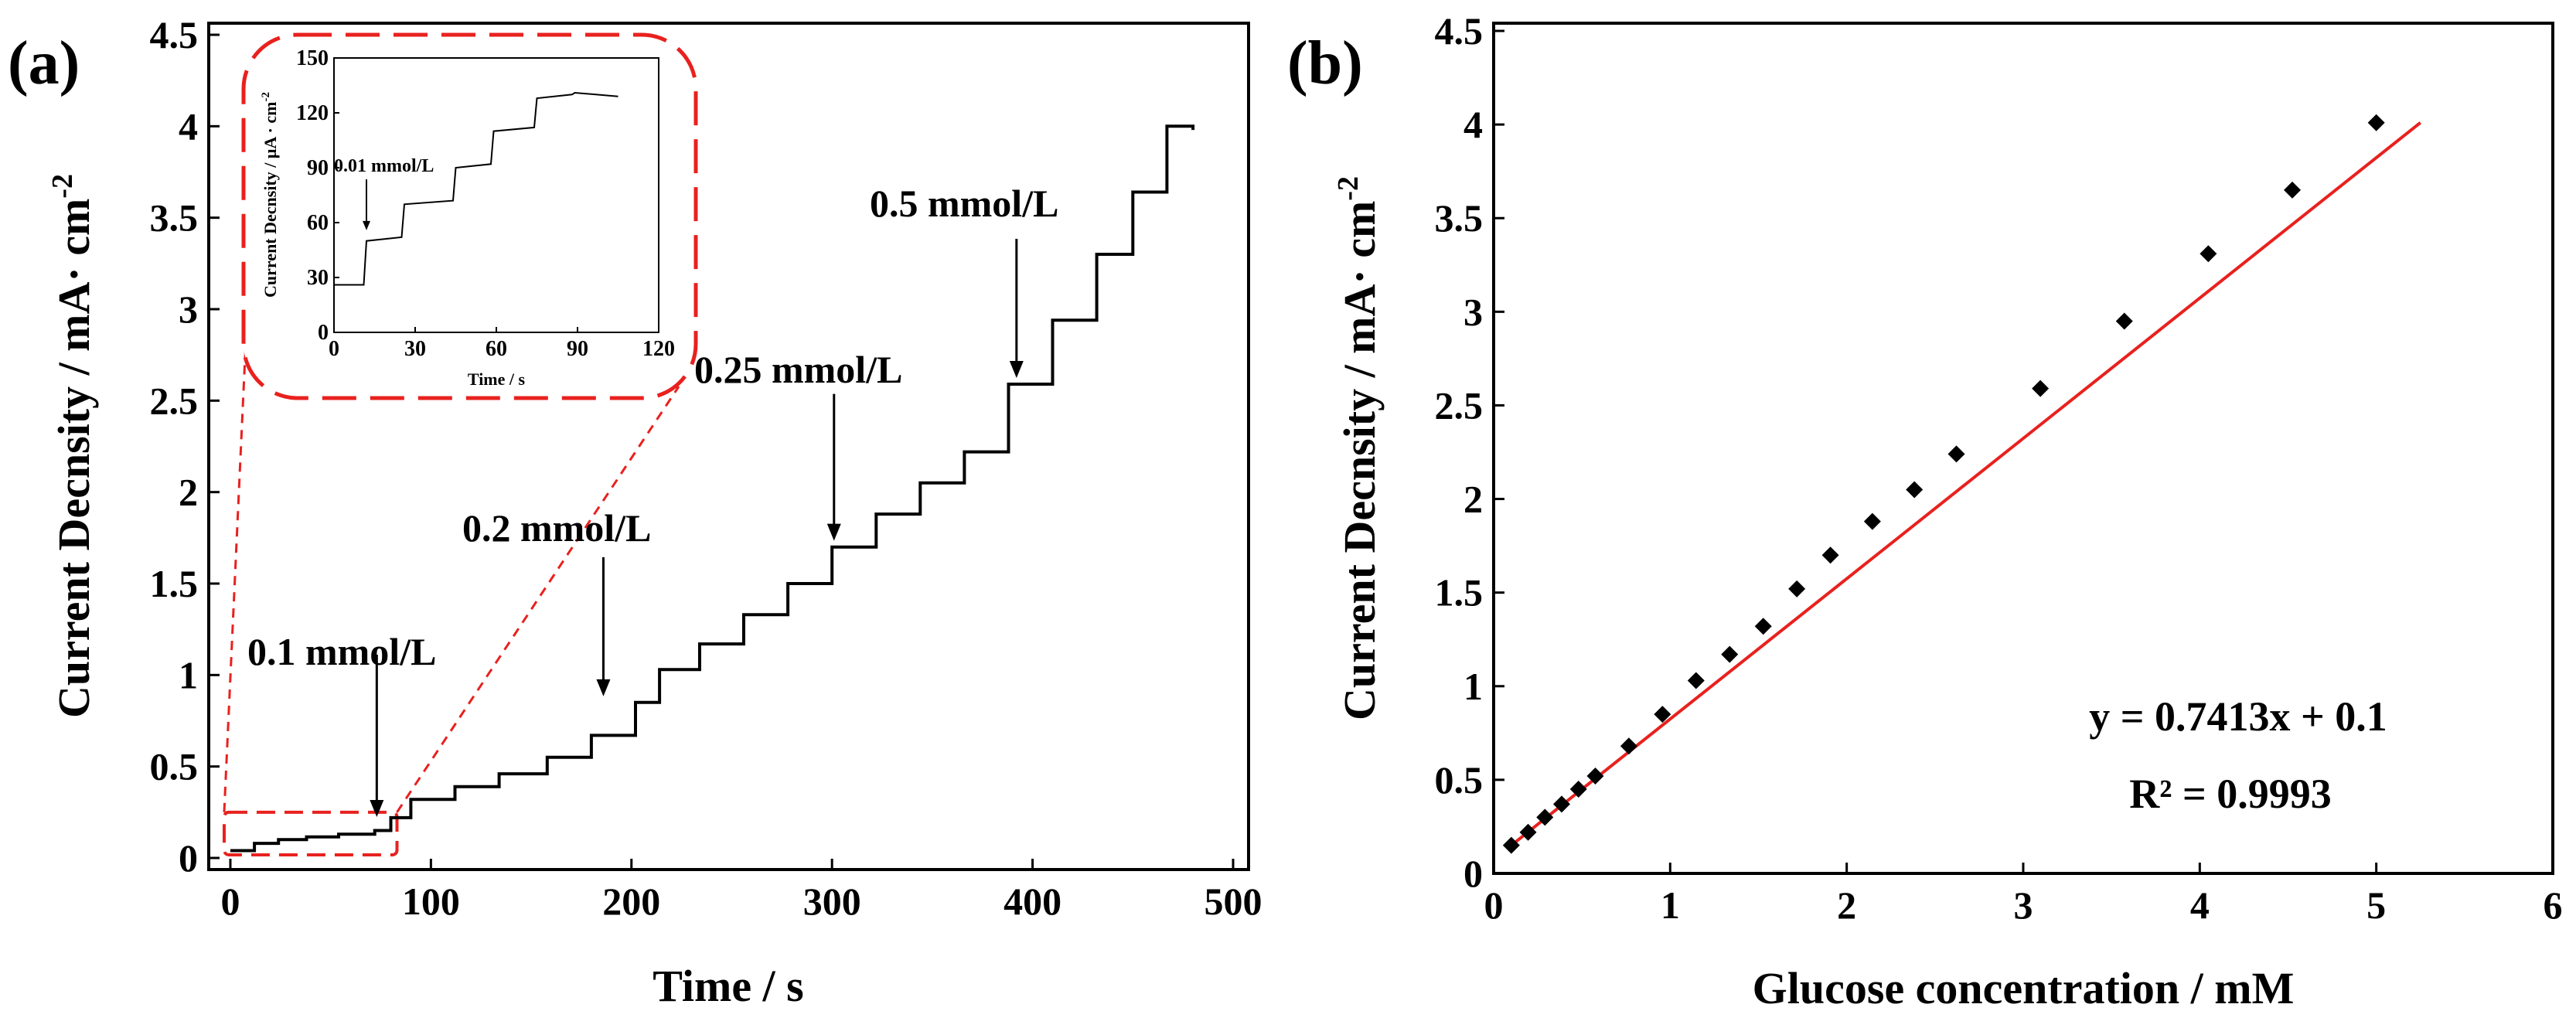 The height and width of the screenshot is (1011, 2576). I want to click on inset-trace, so click(476, 188).